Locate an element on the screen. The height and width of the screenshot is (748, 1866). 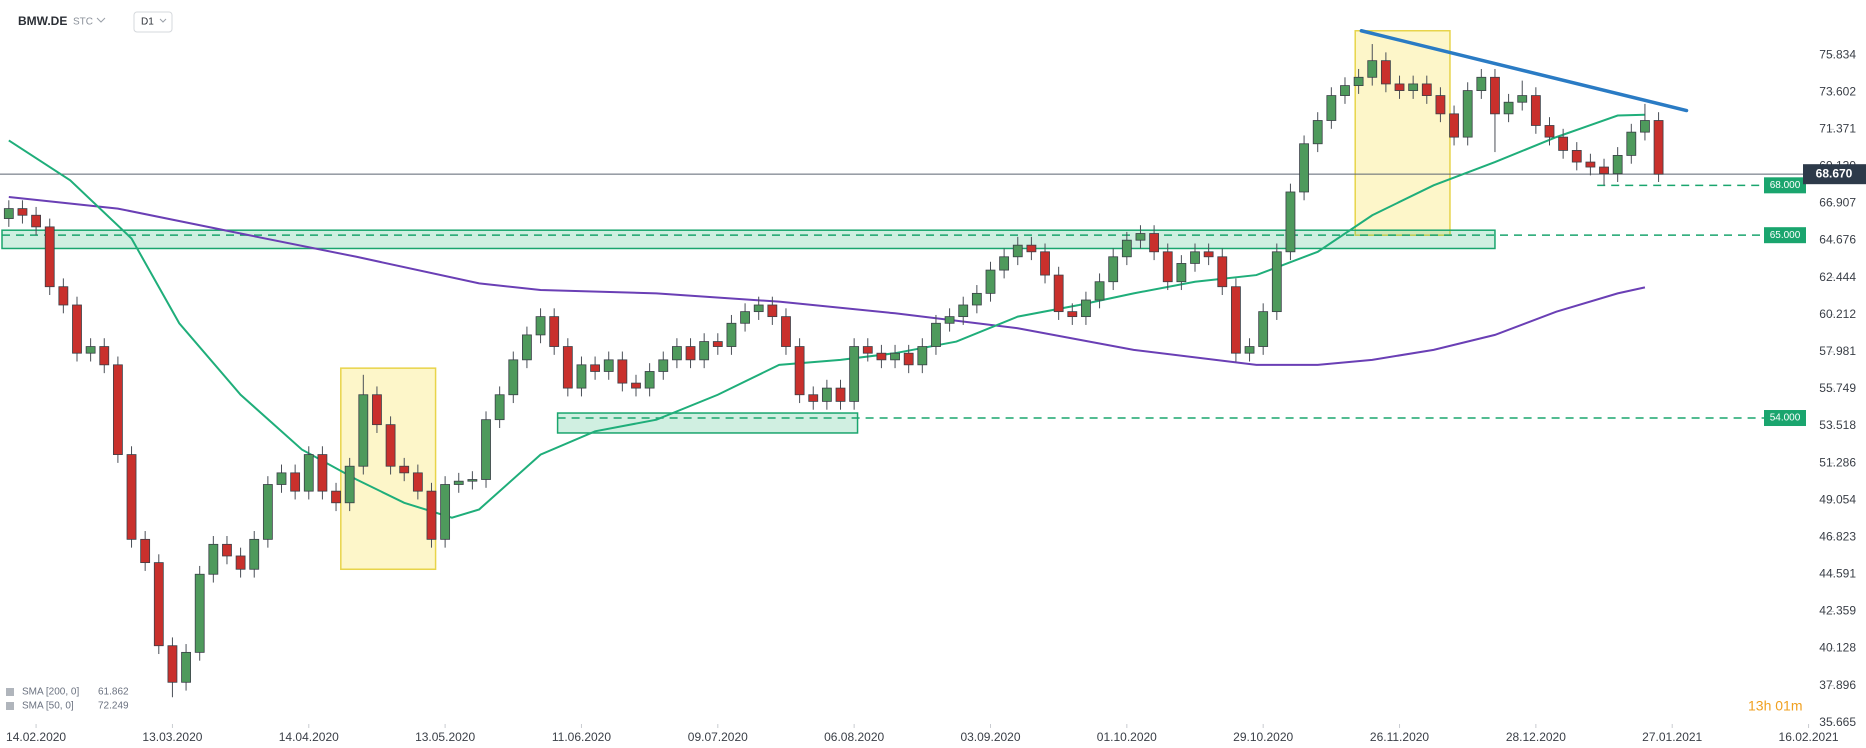
y-tick-label: 57.981 is located at coordinates (1837, 351).